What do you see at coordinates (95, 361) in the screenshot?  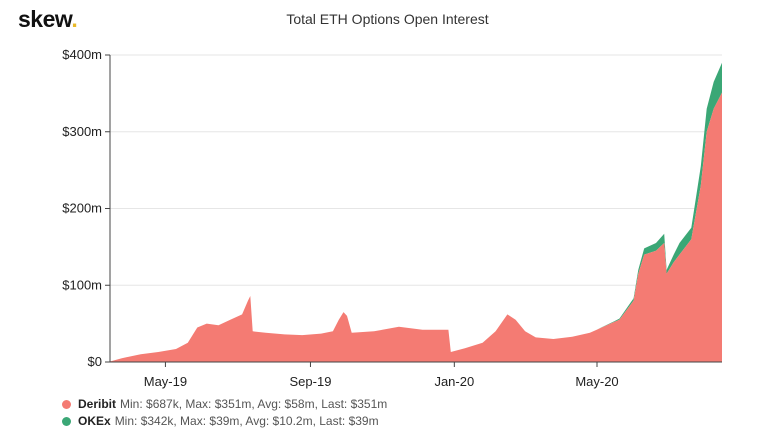 I see `y-tick-label: $0` at bounding box center [95, 361].